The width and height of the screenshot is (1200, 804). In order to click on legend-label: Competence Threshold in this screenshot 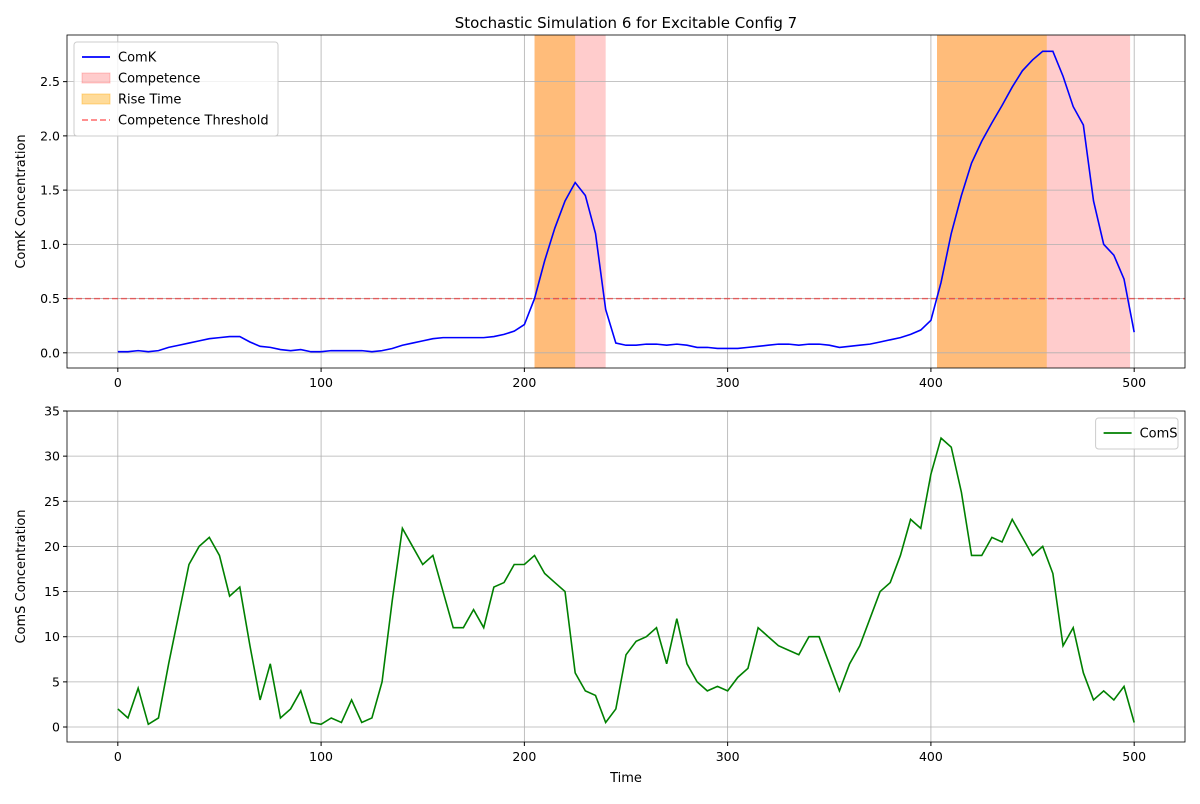, I will do `click(193, 121)`.